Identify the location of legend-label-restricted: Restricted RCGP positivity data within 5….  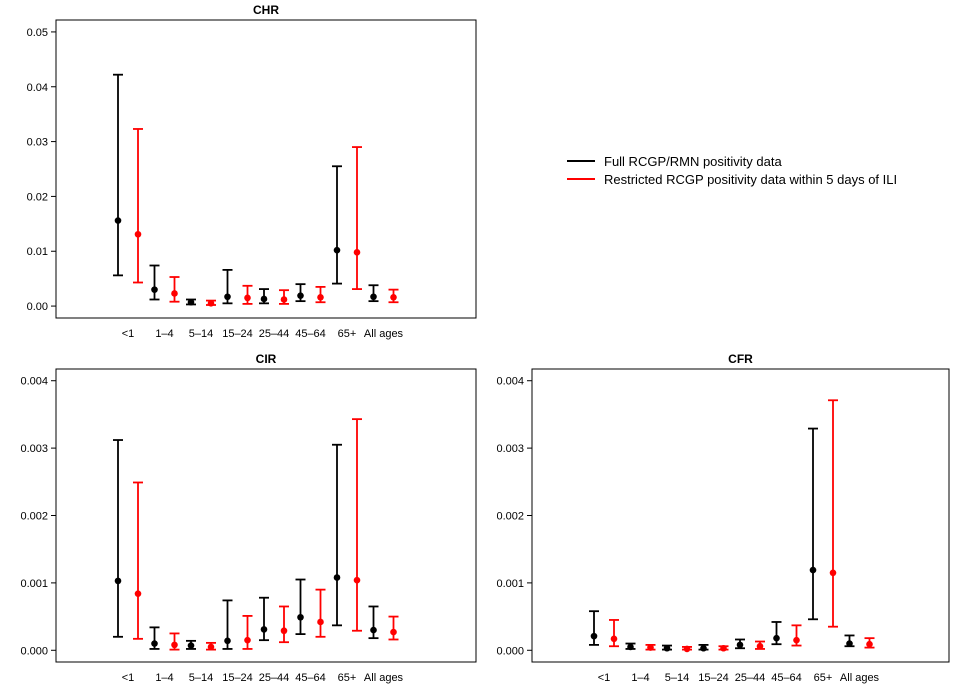
(750, 179).